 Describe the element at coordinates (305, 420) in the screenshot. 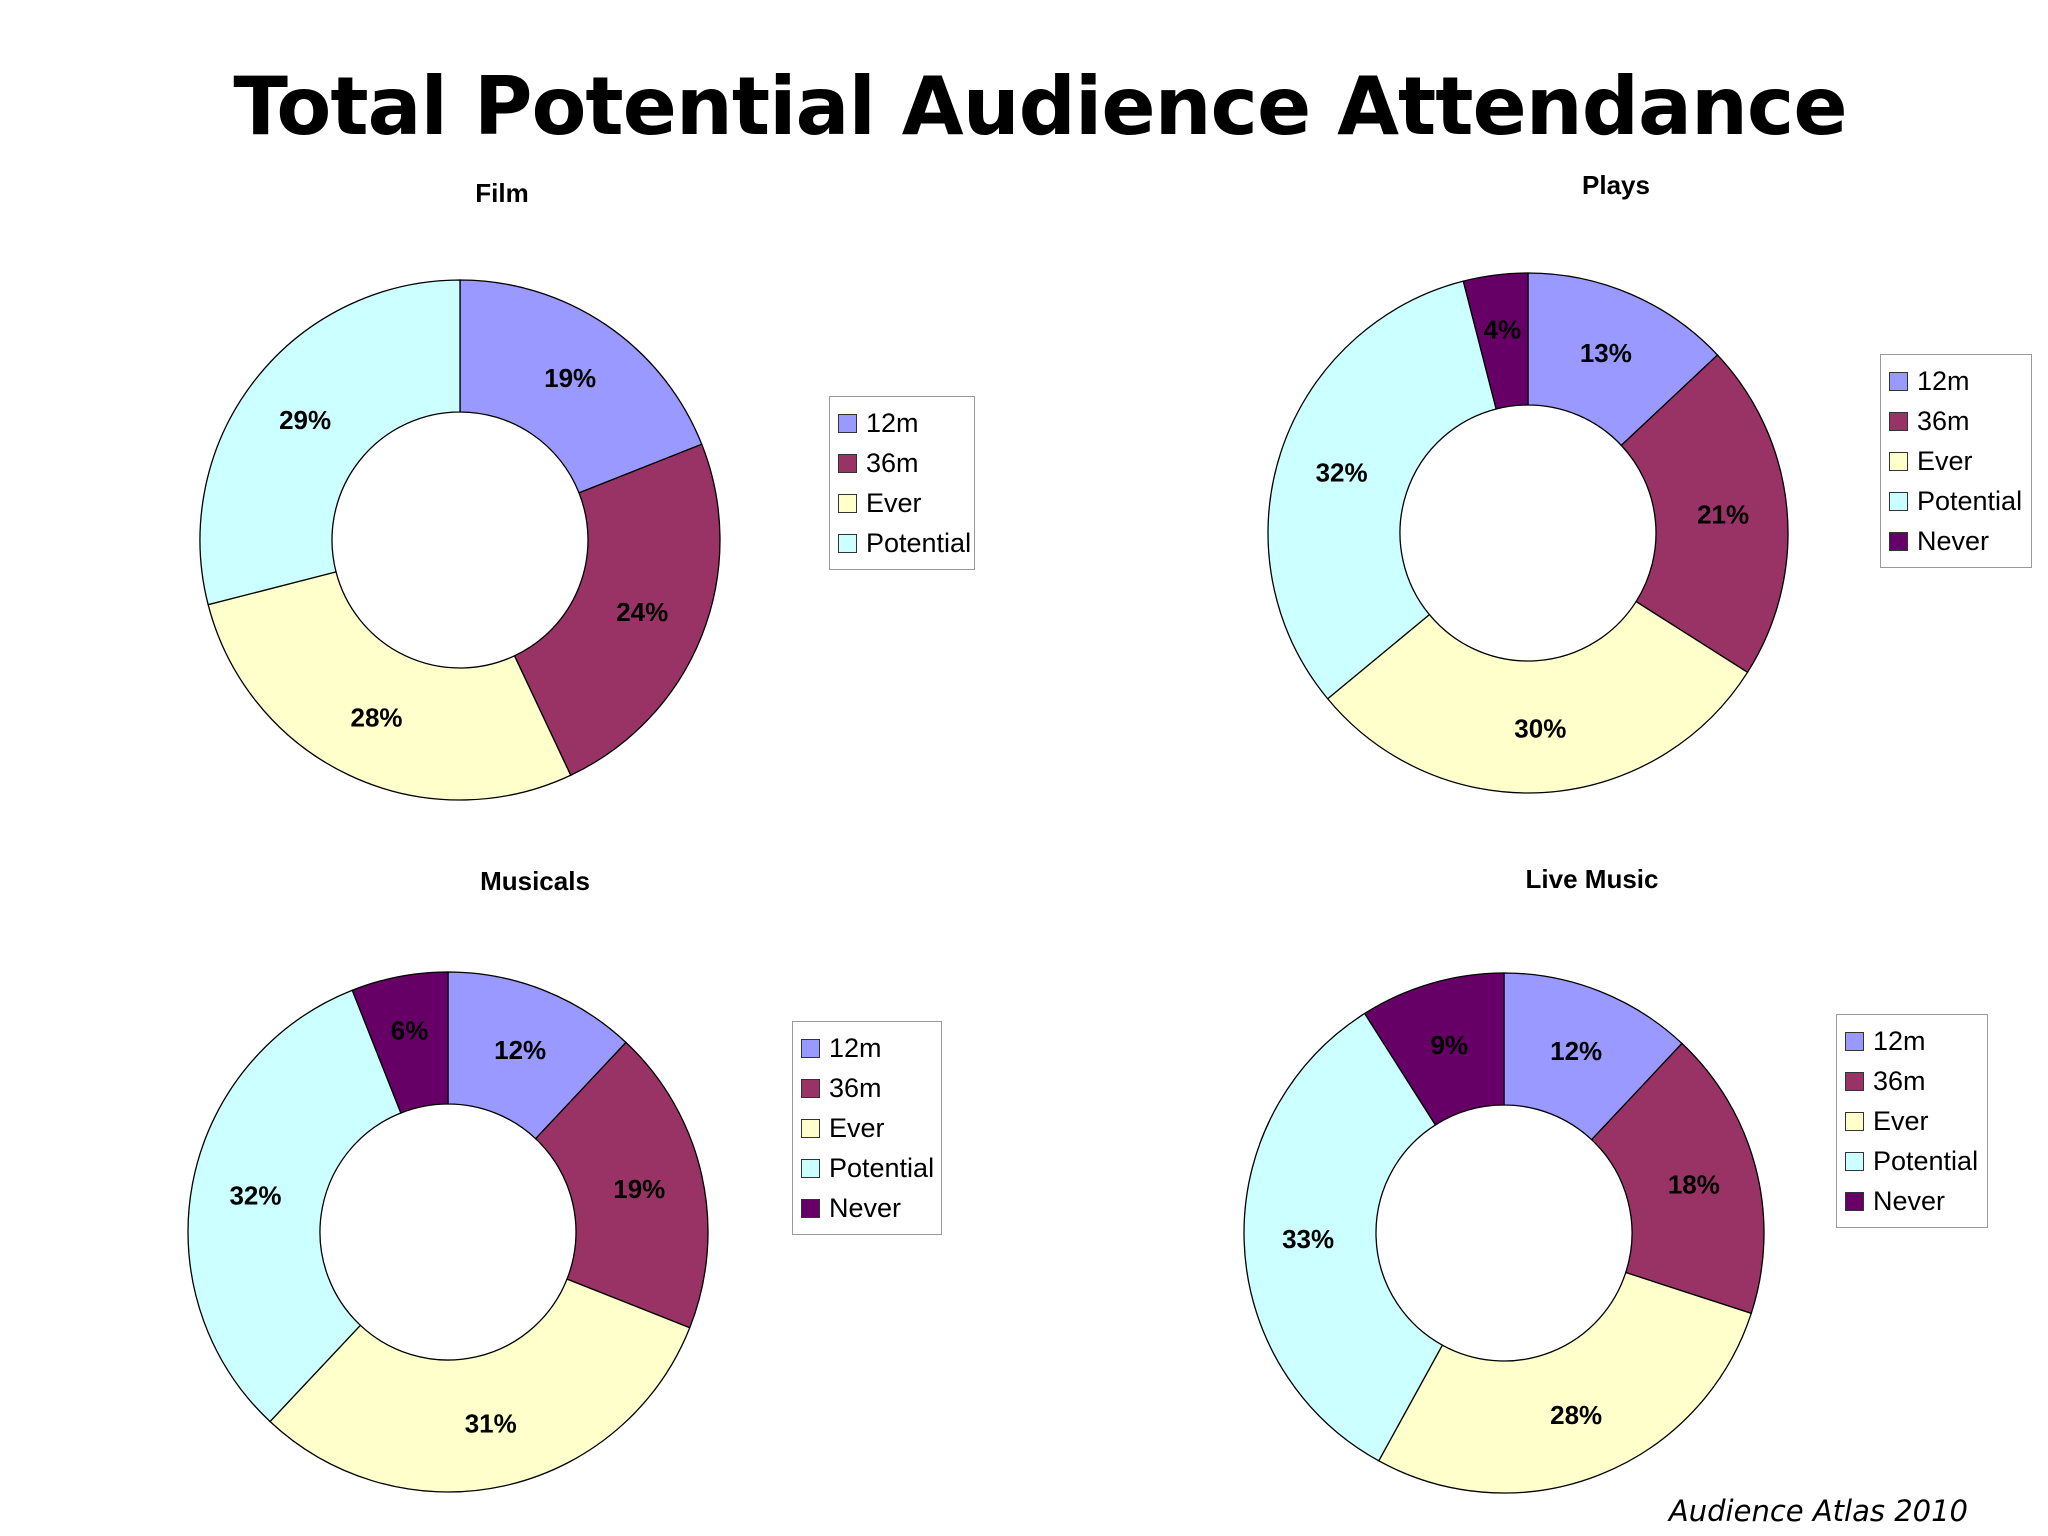

I see `slice-label-potential: 29%` at that location.